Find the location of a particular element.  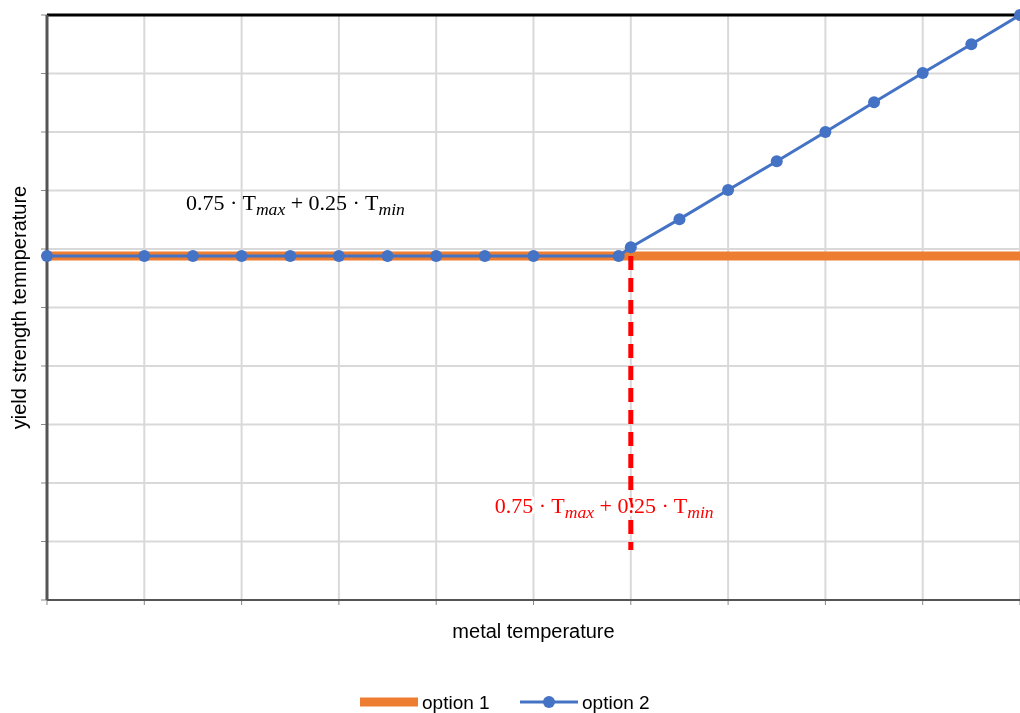

legend-label: option 2 is located at coordinates (616, 702).